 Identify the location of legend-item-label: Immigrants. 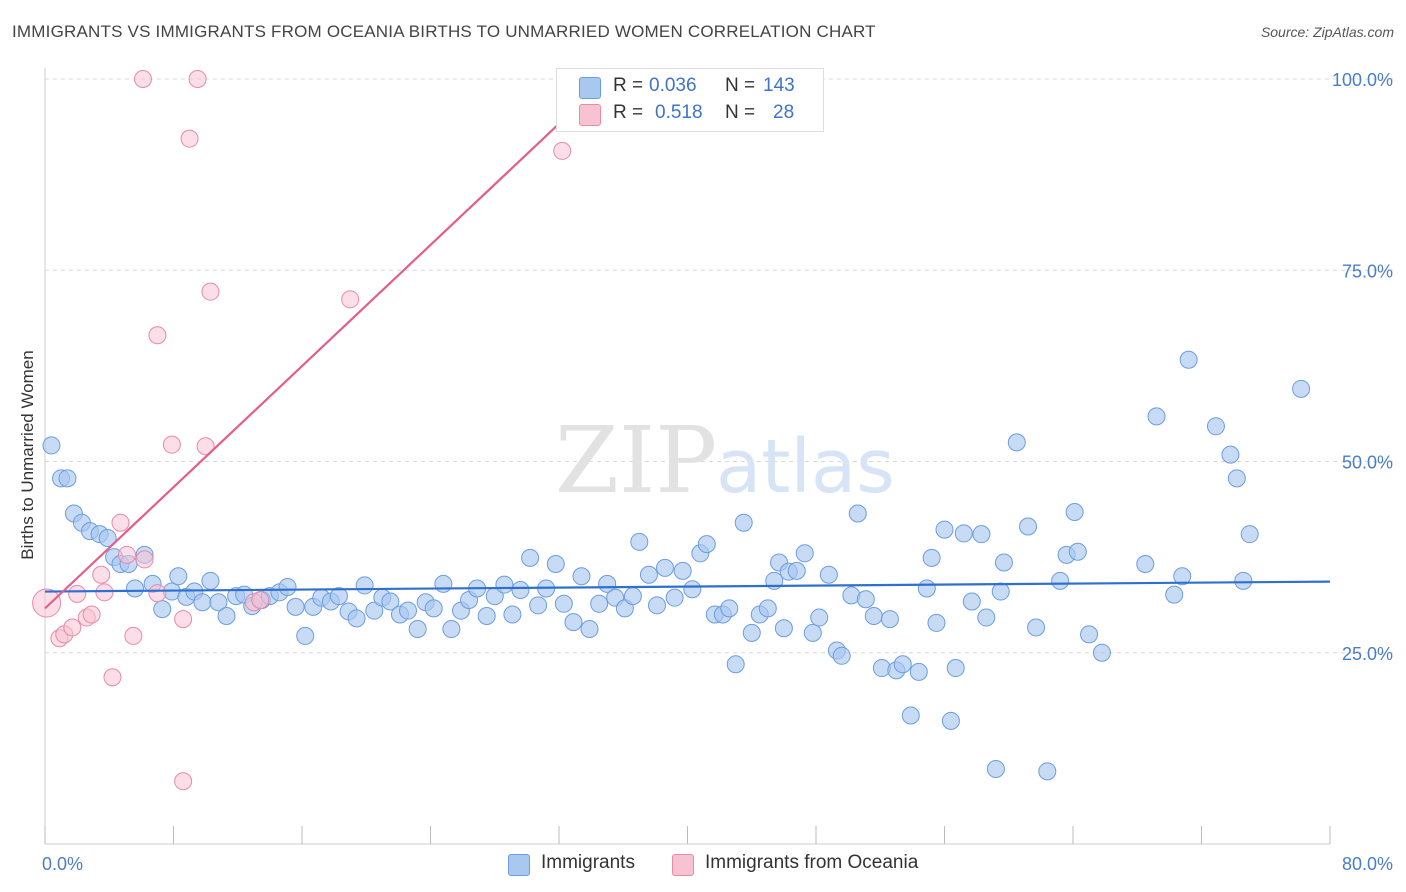
(588, 862).